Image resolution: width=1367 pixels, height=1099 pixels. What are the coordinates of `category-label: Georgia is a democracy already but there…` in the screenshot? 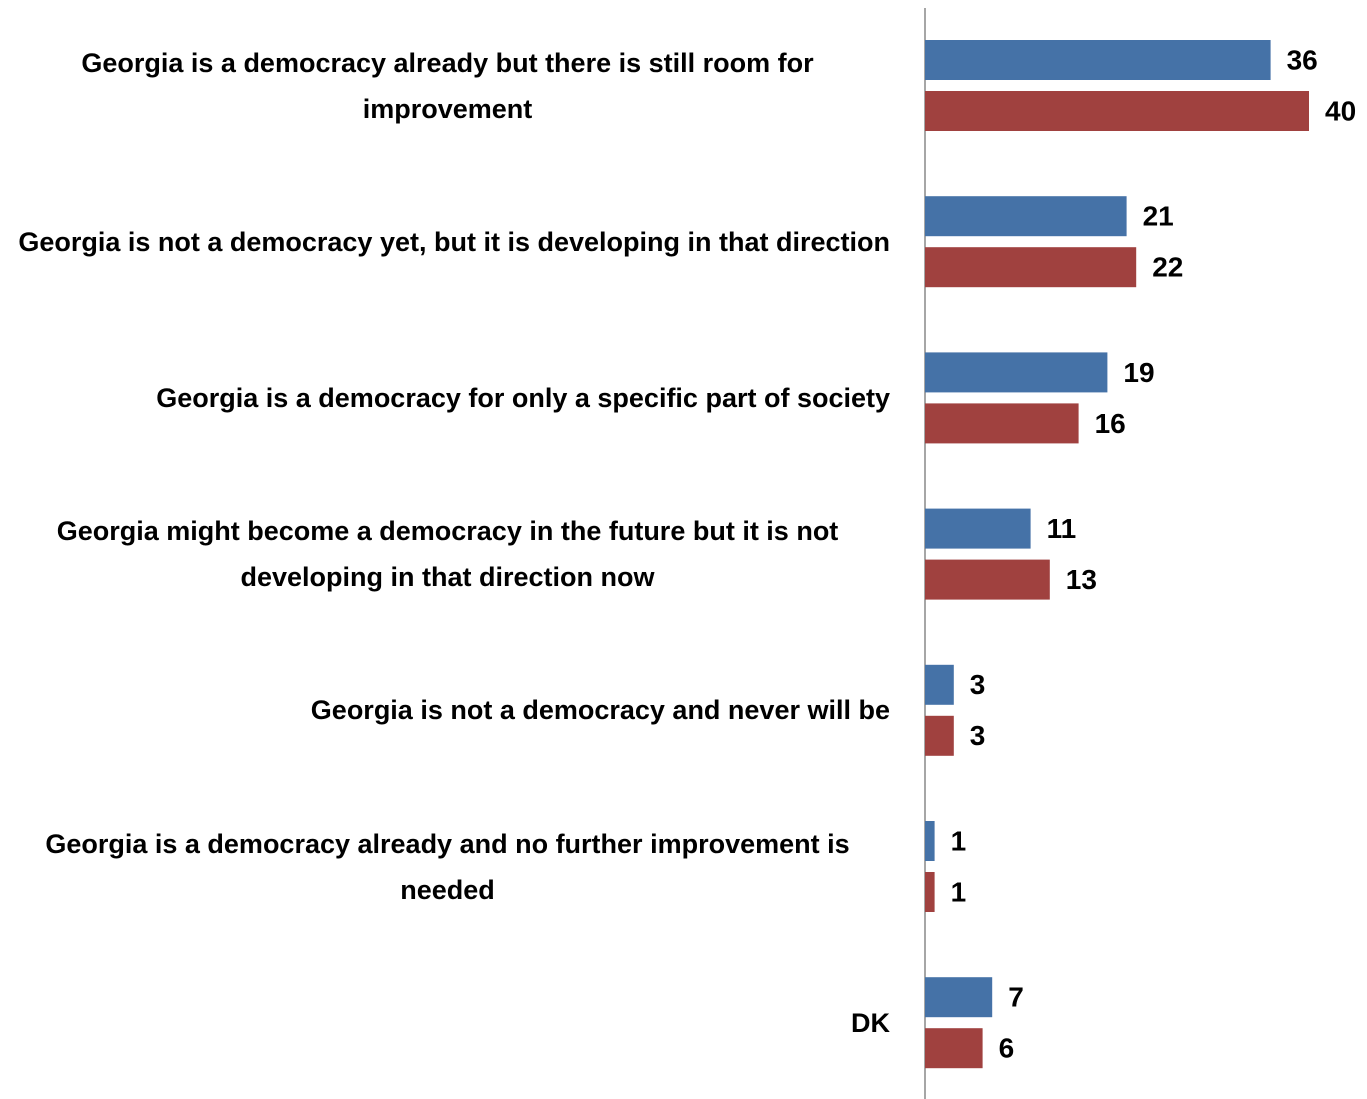 It's located at (447, 85).